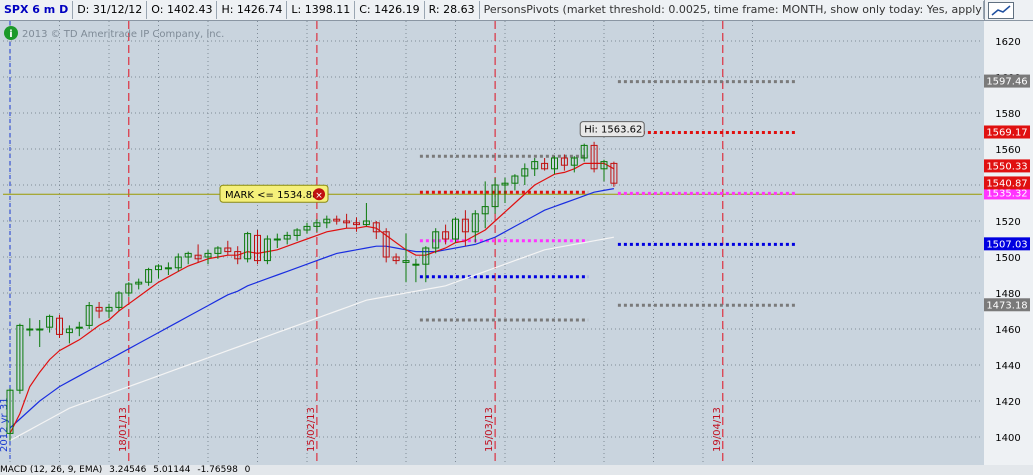 The height and width of the screenshot is (475, 1033). What do you see at coordinates (1006, 183) in the screenshot?
I see `price-tag-label: 1540.87` at bounding box center [1006, 183].